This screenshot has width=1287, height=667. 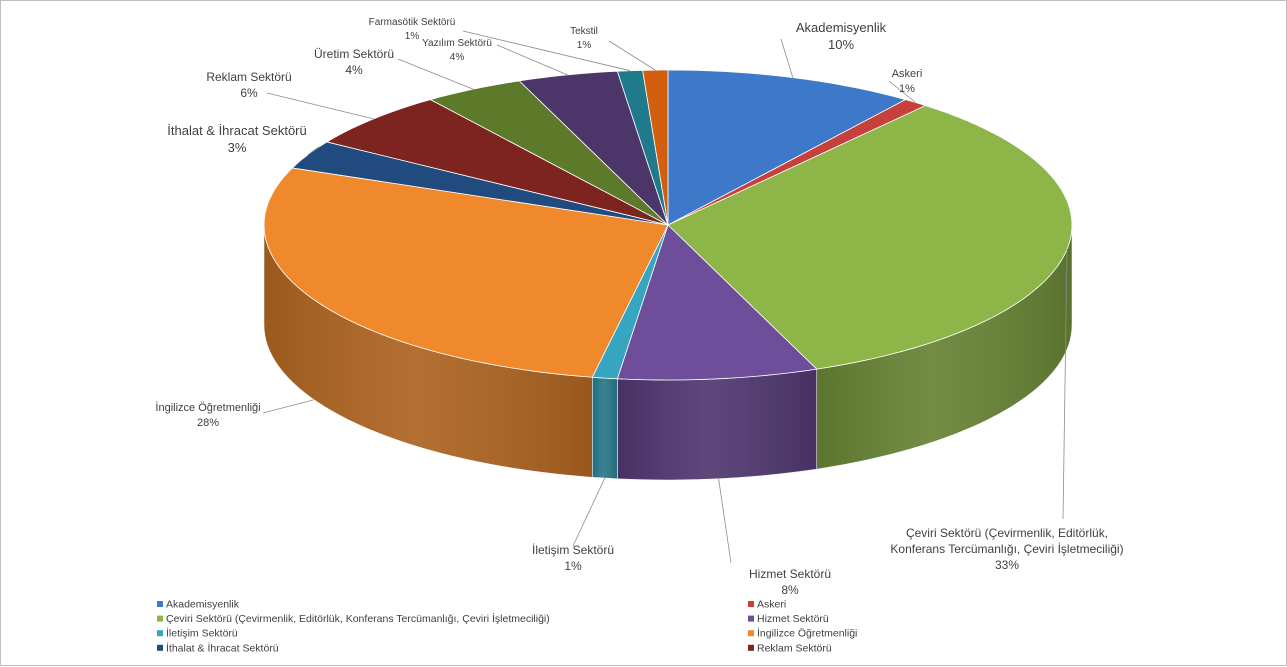 I want to click on data-label-category: Yazılım Sektörü, so click(x=457, y=43).